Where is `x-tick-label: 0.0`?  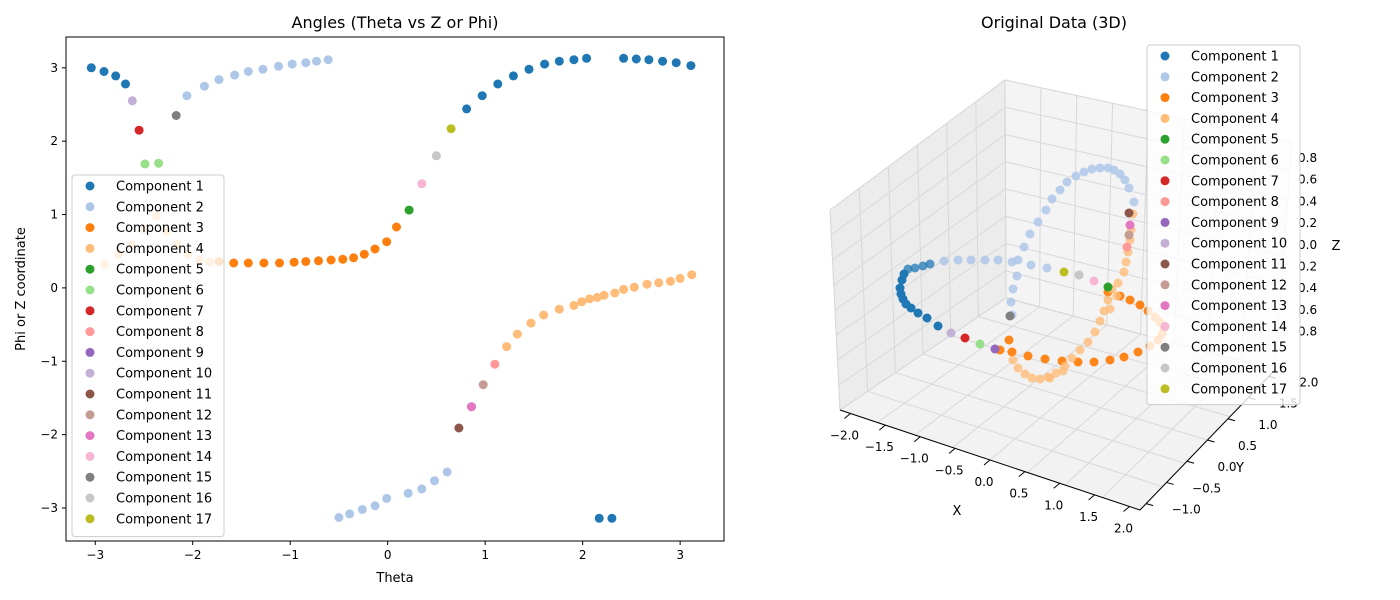
x-tick-label: 0.0 is located at coordinates (983, 482).